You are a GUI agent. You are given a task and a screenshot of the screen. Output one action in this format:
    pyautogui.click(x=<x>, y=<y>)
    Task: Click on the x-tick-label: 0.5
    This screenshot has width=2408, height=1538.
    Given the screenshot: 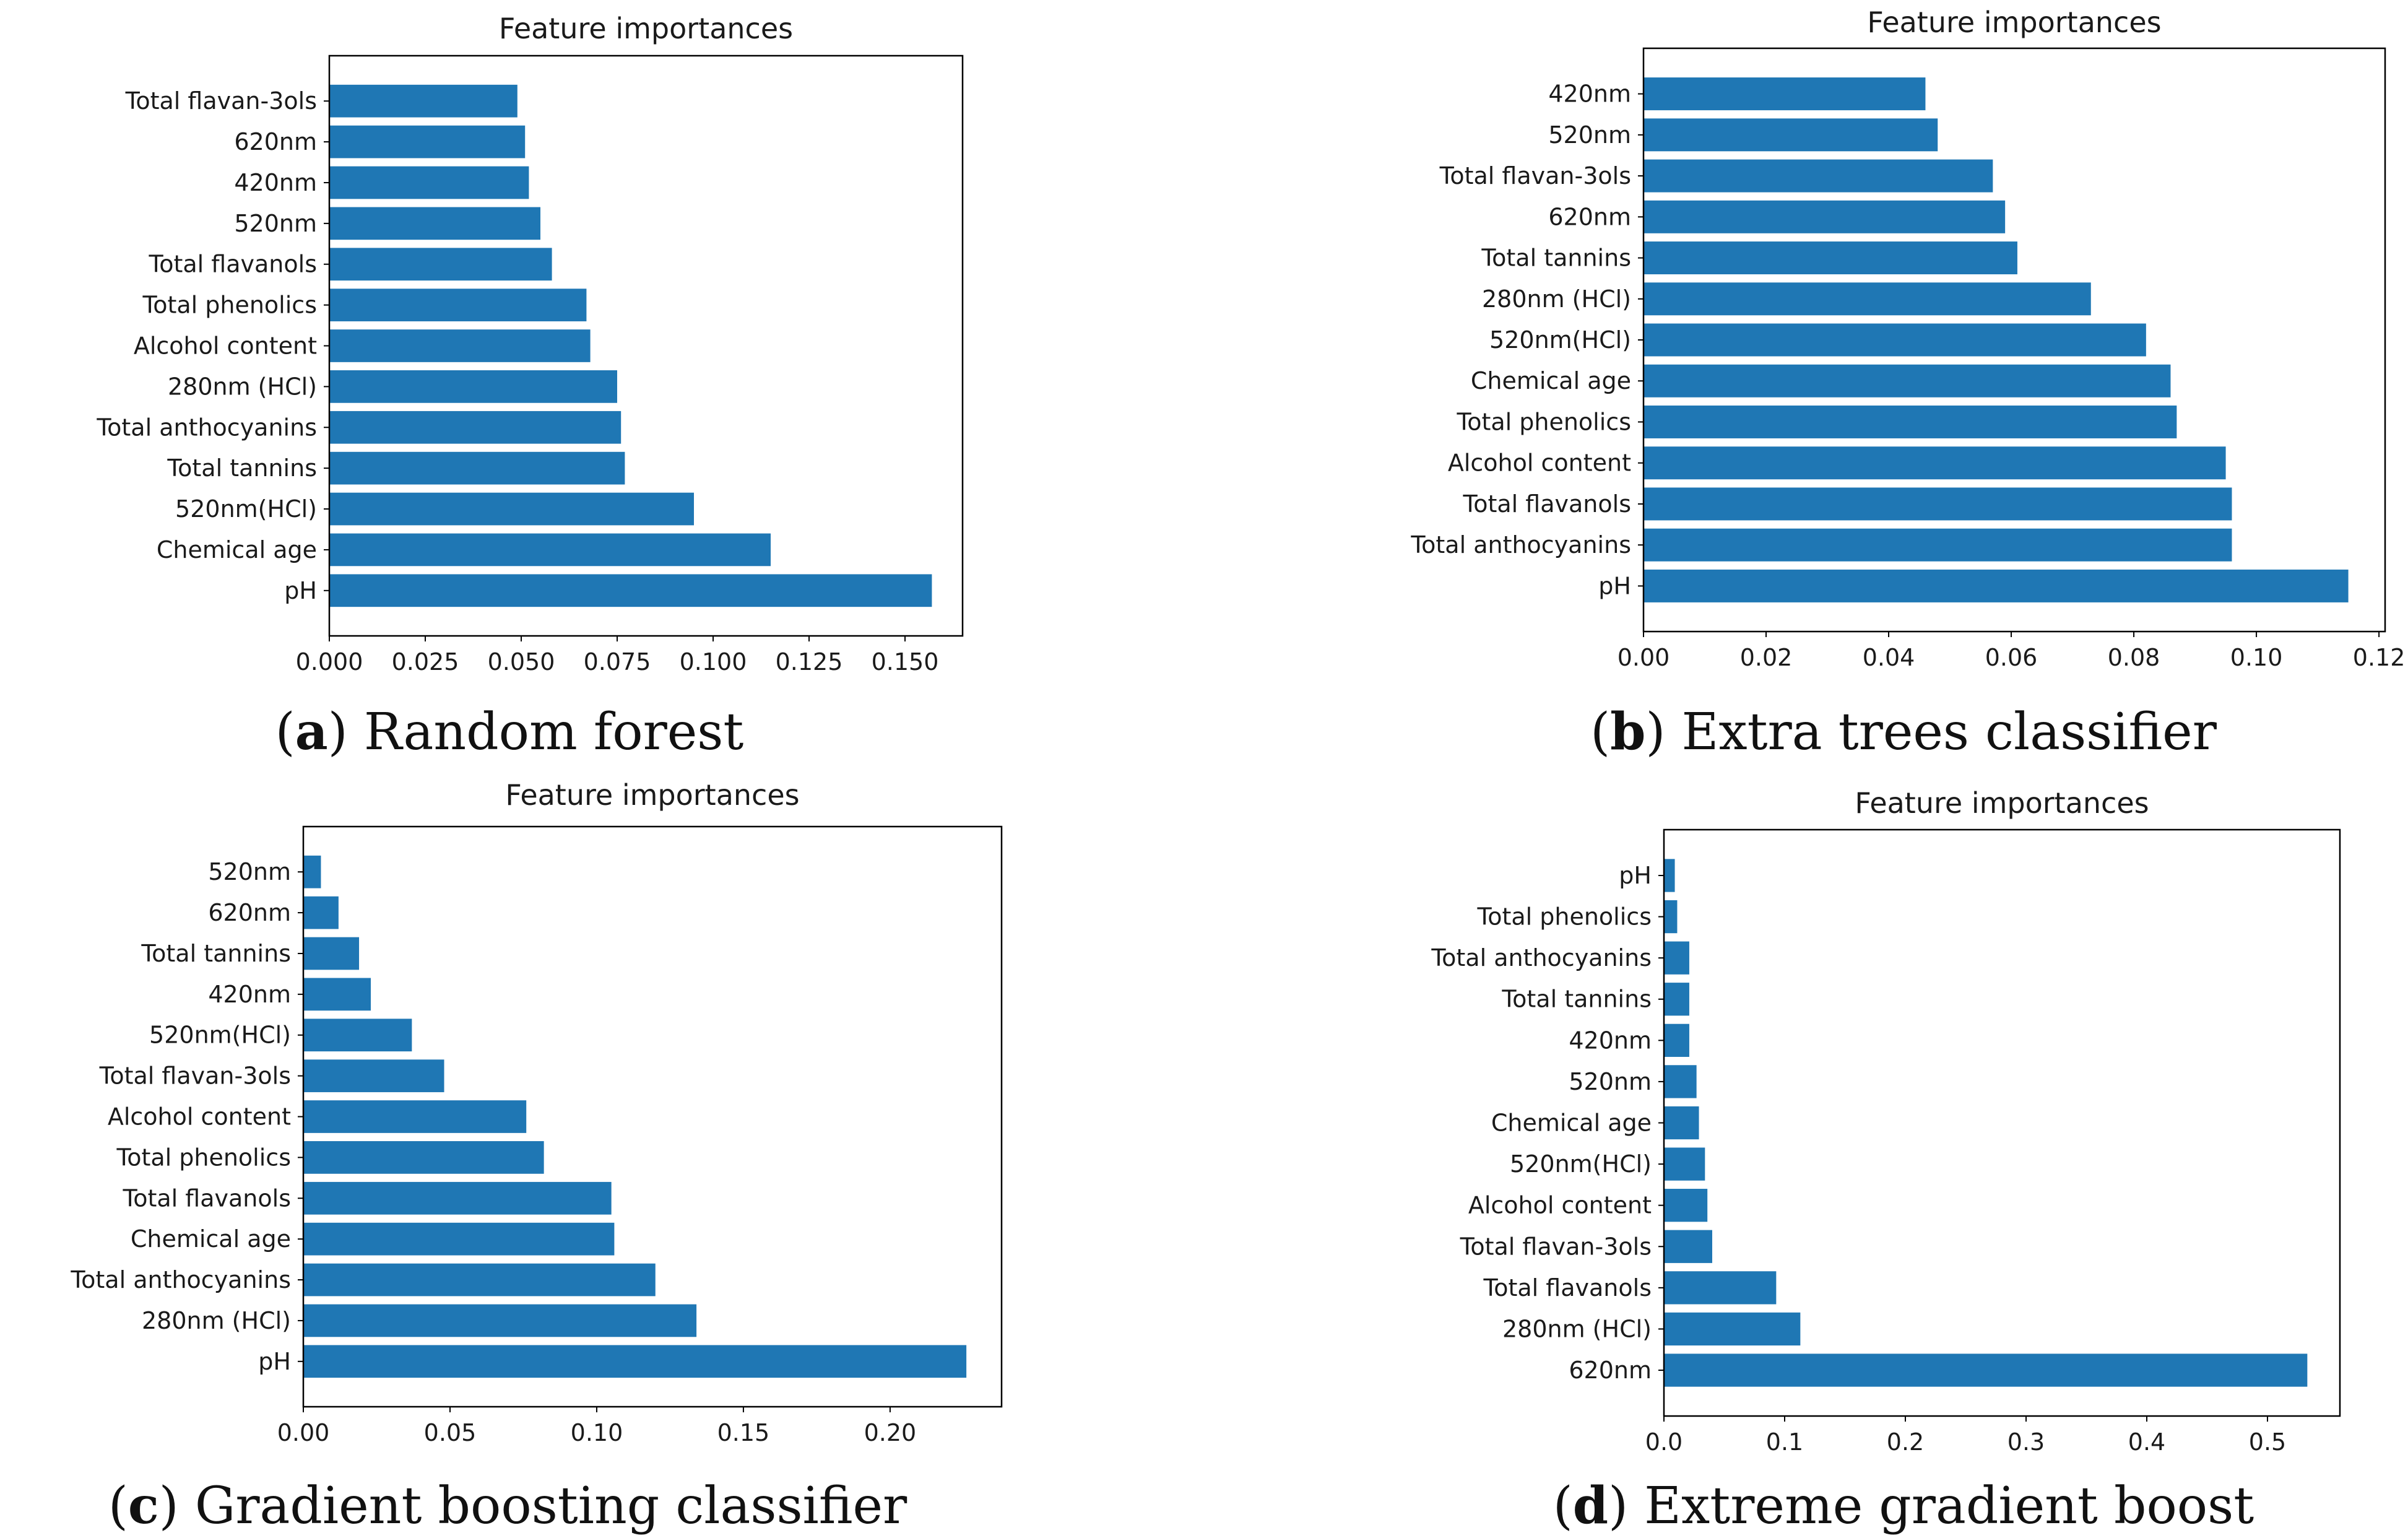 What is the action you would take?
    pyautogui.click(x=2267, y=1442)
    